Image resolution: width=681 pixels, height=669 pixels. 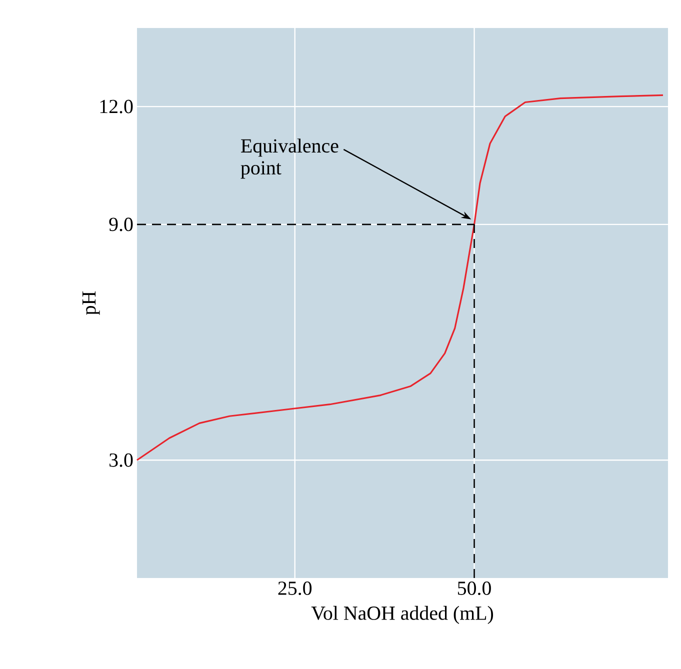 I want to click on y-tick-label: 9.0, so click(x=121, y=225).